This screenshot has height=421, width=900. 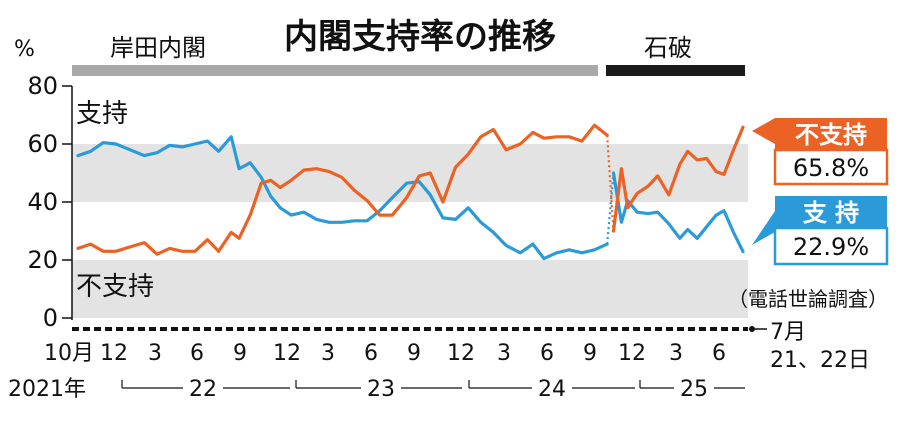 I want to click on legend-support: 支 持 22.9%, so click(x=820, y=231).